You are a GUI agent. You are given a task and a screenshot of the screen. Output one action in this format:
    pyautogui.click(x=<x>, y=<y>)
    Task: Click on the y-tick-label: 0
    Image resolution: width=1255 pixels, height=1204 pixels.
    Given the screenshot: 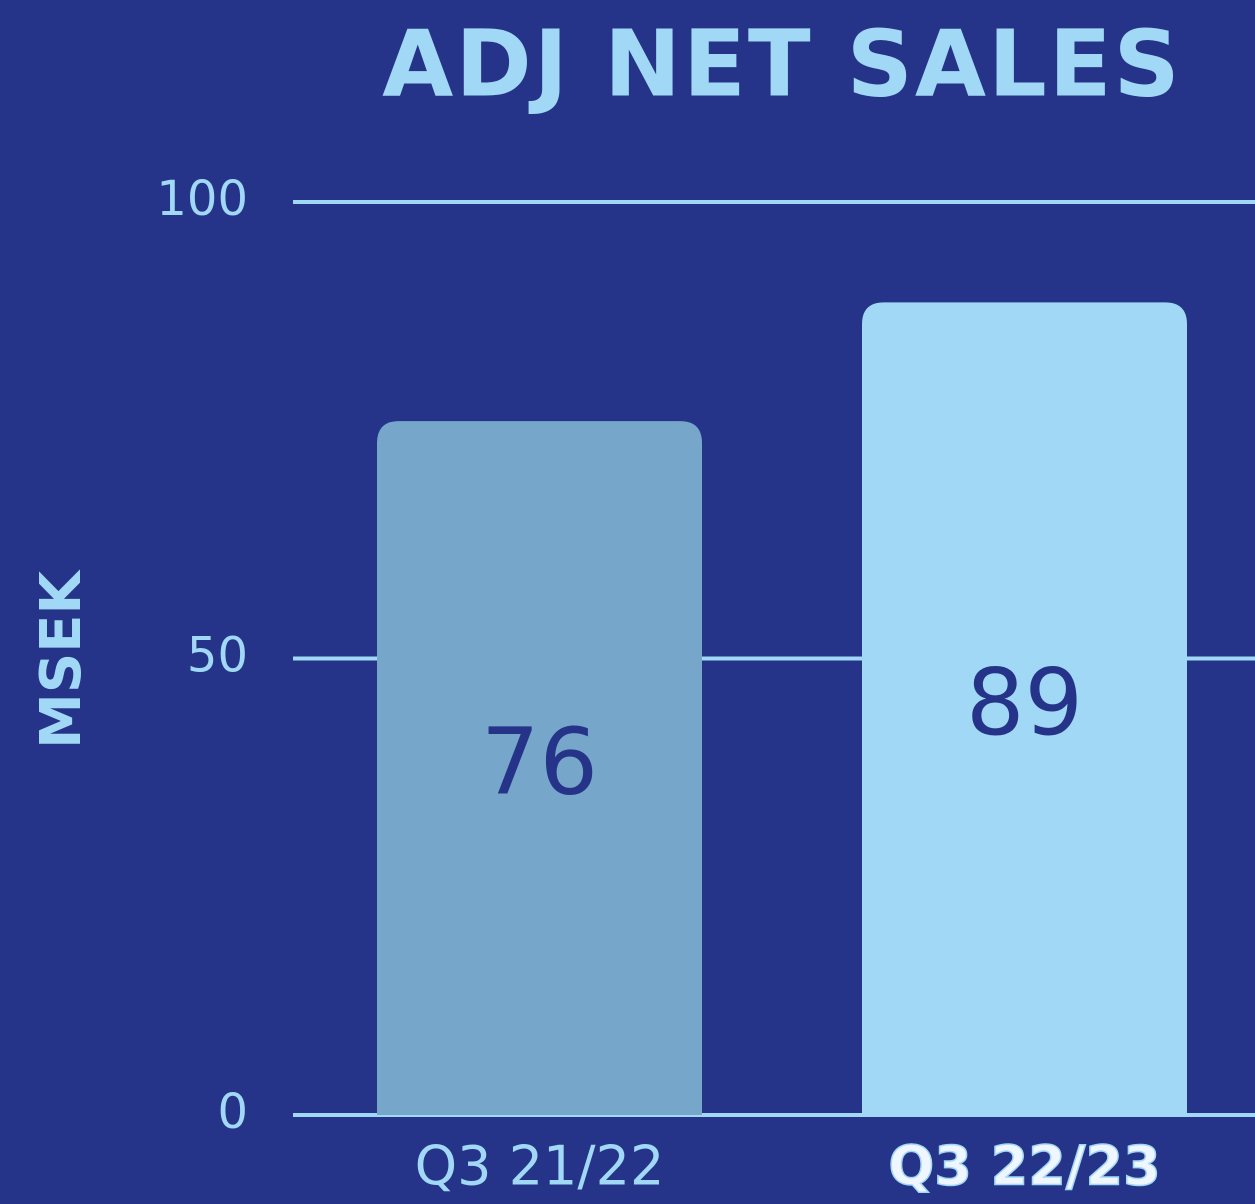 What is the action you would take?
    pyautogui.click(x=232, y=1112)
    